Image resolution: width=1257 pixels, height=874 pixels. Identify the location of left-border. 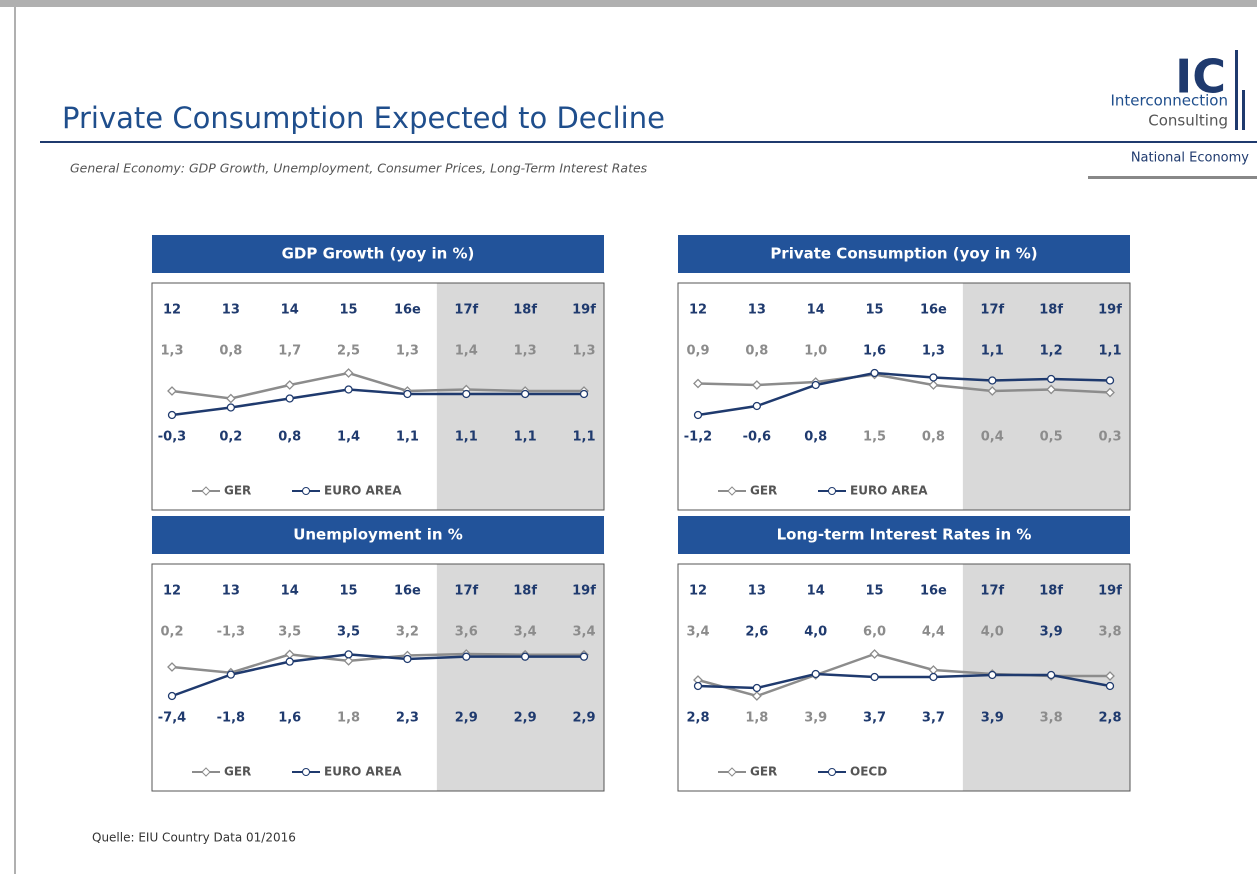
(15, 440).